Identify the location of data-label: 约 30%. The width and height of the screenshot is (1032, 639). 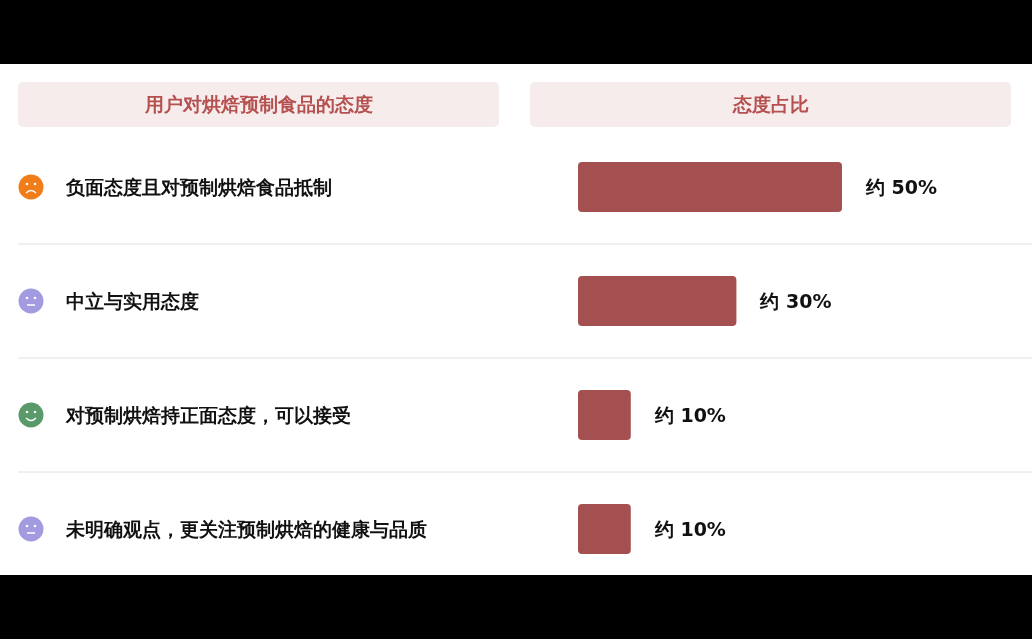
(795, 301).